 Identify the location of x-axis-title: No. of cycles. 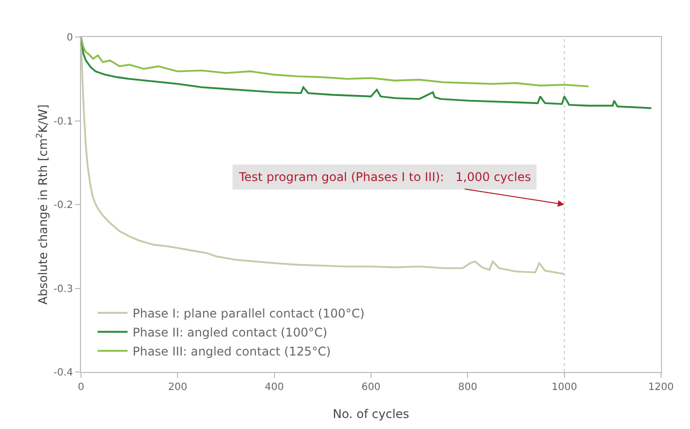
(371, 414).